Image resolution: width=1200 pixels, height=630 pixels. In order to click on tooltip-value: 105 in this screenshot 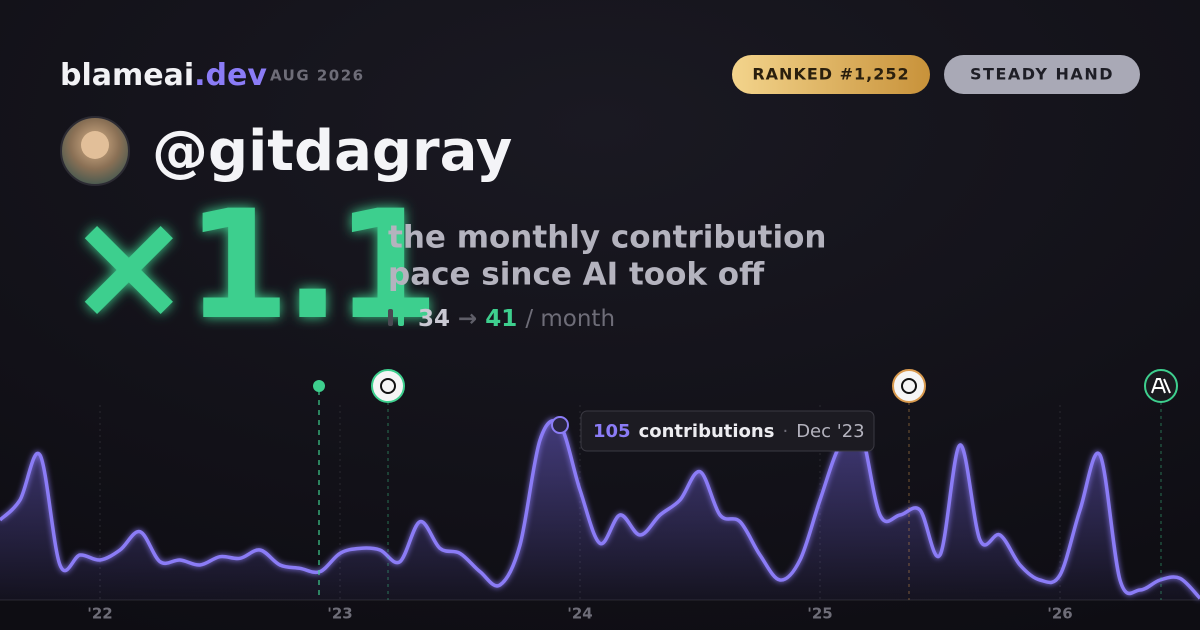, I will do `click(612, 431)`.